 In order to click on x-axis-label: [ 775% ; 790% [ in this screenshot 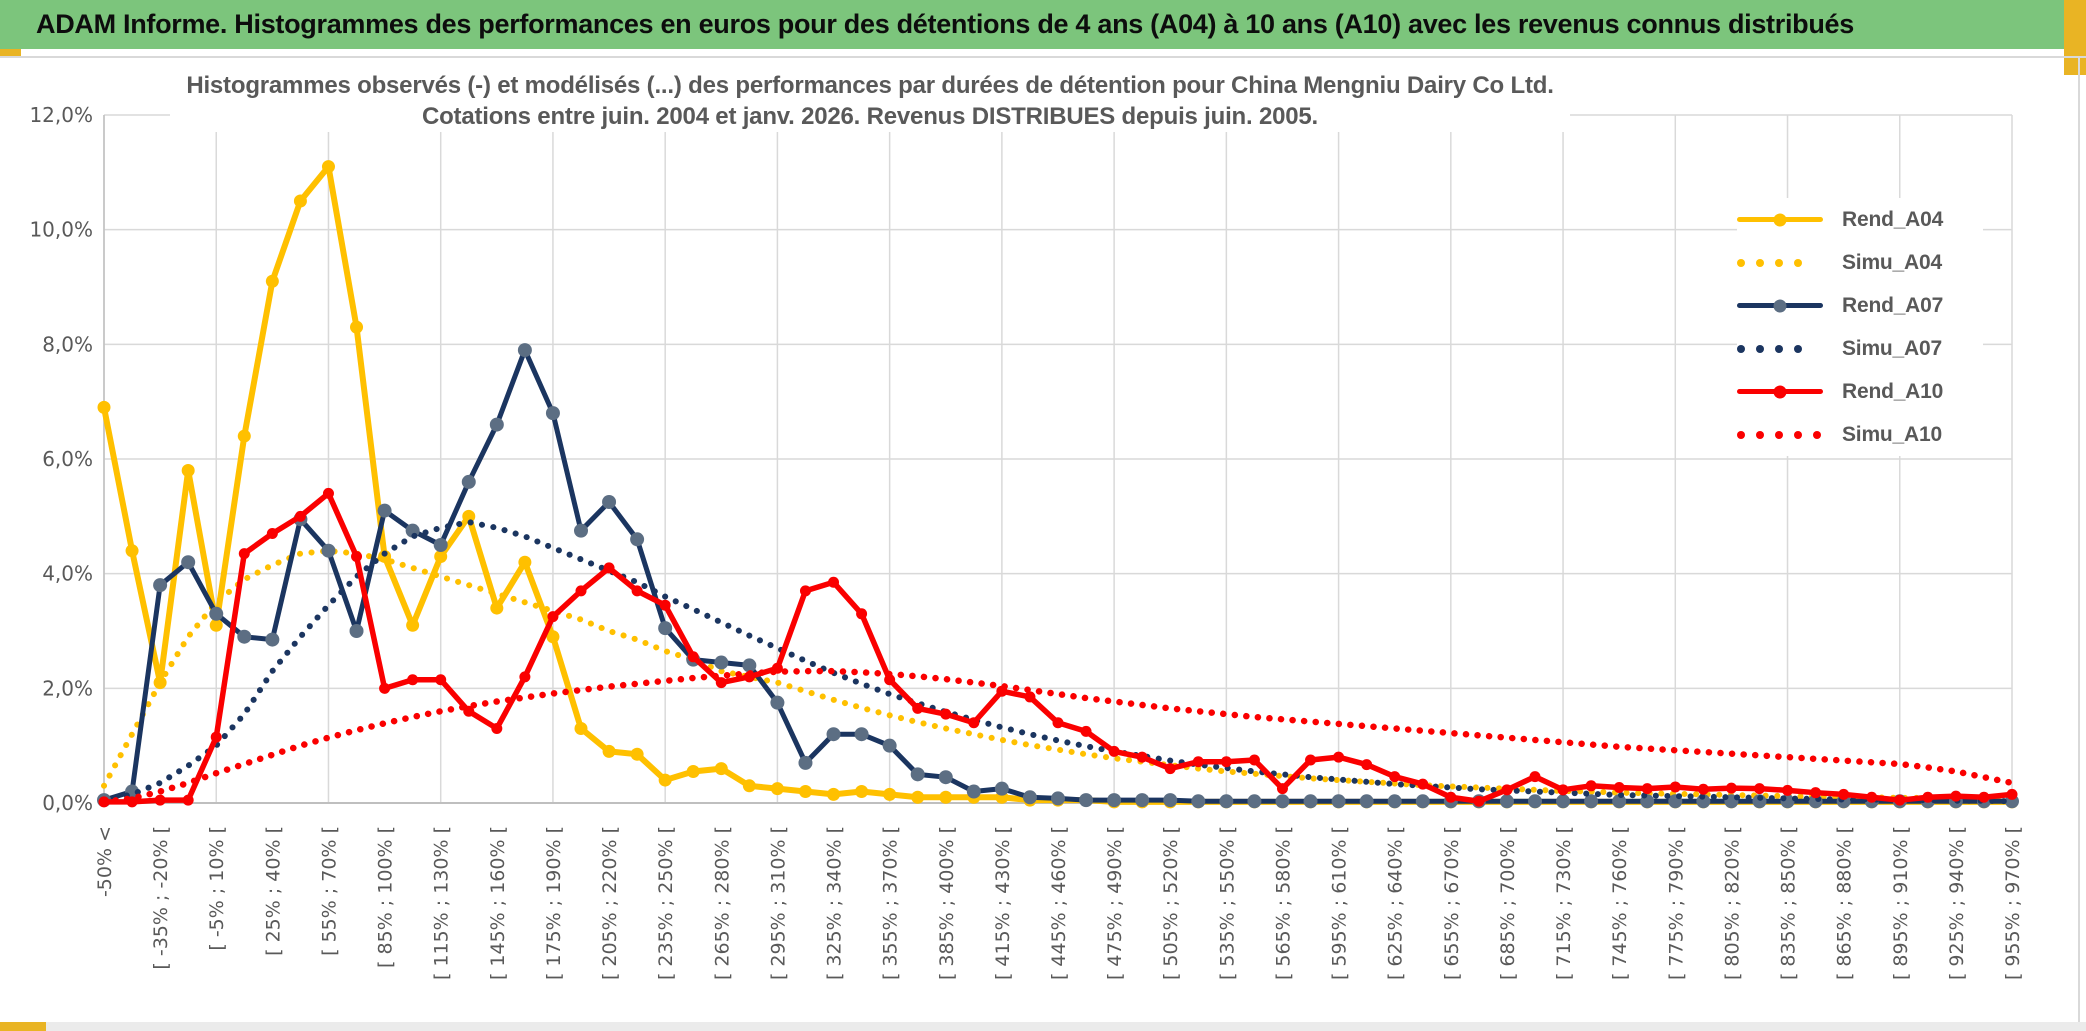, I will do `click(1676, 903)`.